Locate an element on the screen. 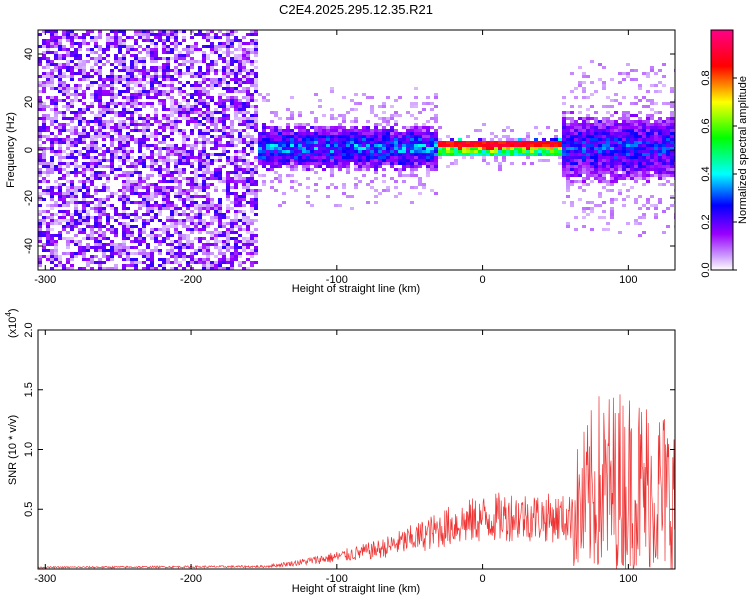 The image size is (750, 600). snr-y-axis-label: SNR (10 * v/v) is located at coordinates (13, 450).